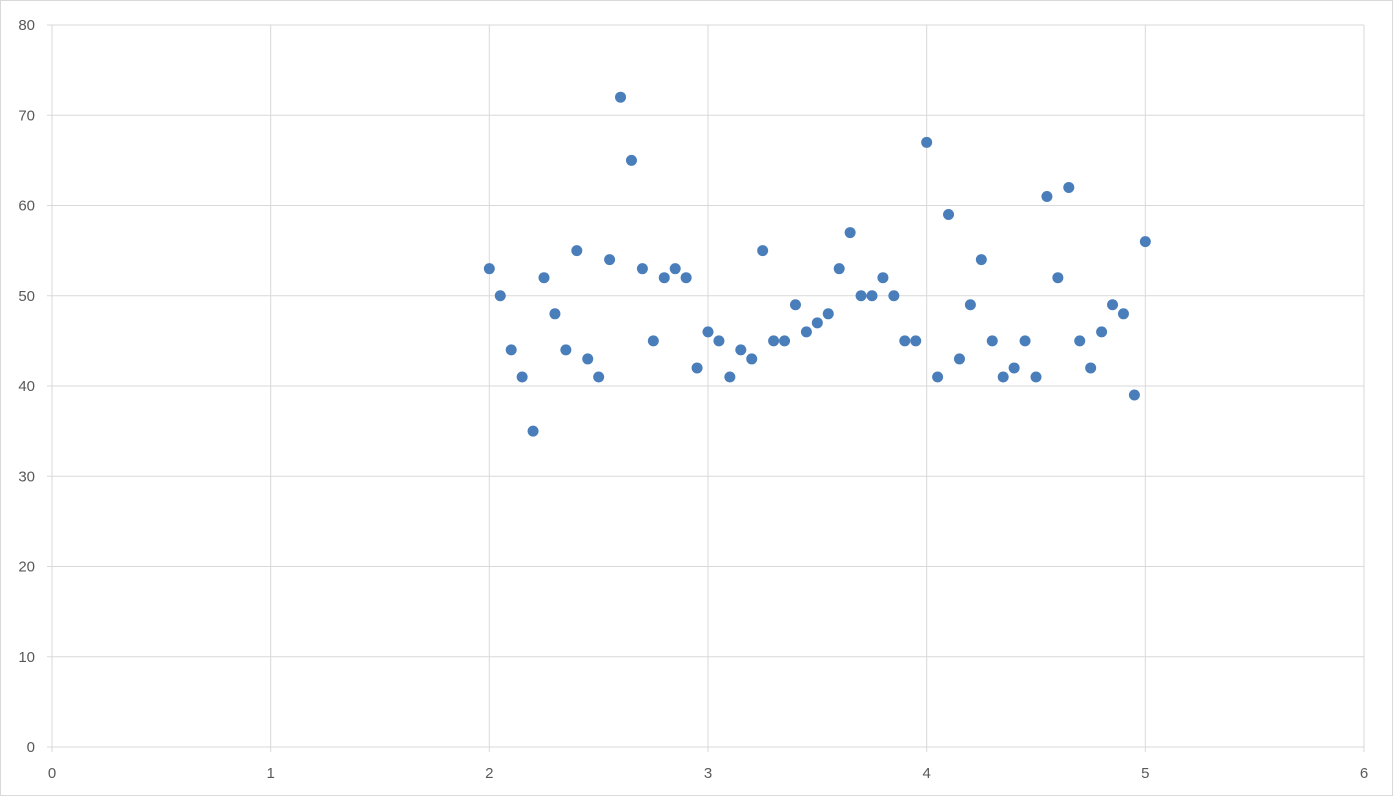  I want to click on y-tick-label: 0, so click(31, 747).